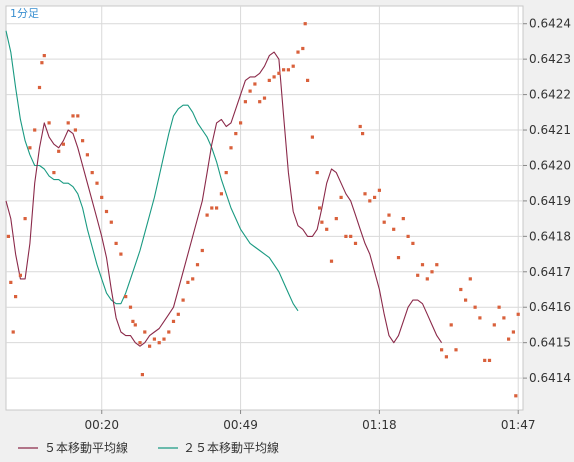 The image size is (574, 462). Describe the element at coordinates (550, 378) in the screenshot. I see `y-tick-label: 0.6414` at that location.